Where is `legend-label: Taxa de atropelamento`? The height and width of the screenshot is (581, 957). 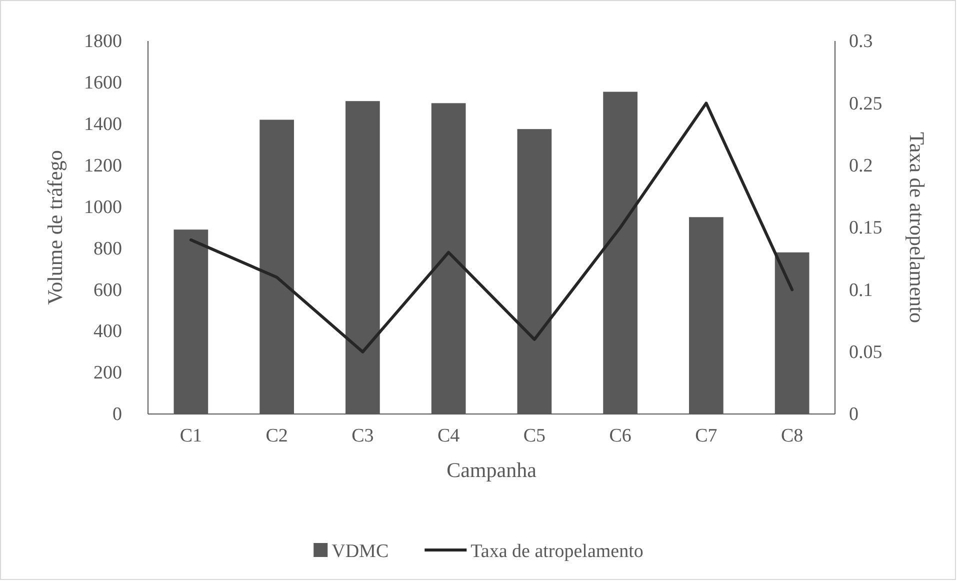 legend-label: Taxa de atropelamento is located at coordinates (557, 551).